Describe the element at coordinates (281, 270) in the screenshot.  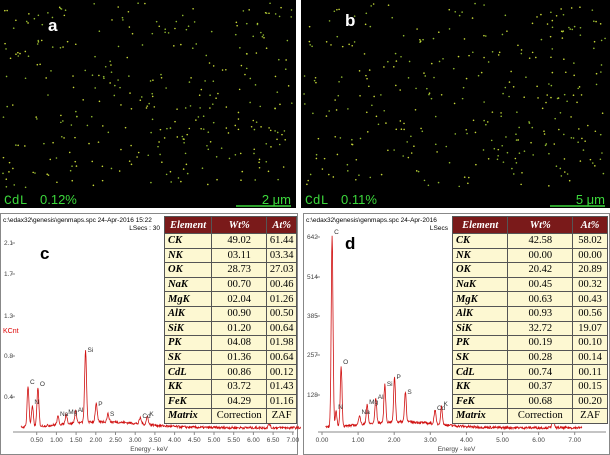
I see `table-cell: 27.03` at that location.